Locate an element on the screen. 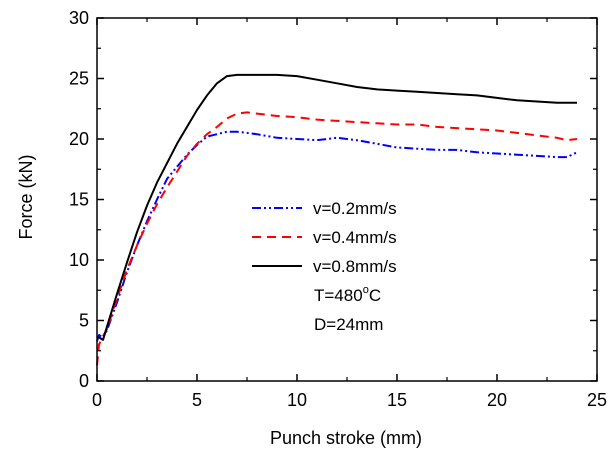  diameter-annotation: D=24mm is located at coordinates (348, 324).